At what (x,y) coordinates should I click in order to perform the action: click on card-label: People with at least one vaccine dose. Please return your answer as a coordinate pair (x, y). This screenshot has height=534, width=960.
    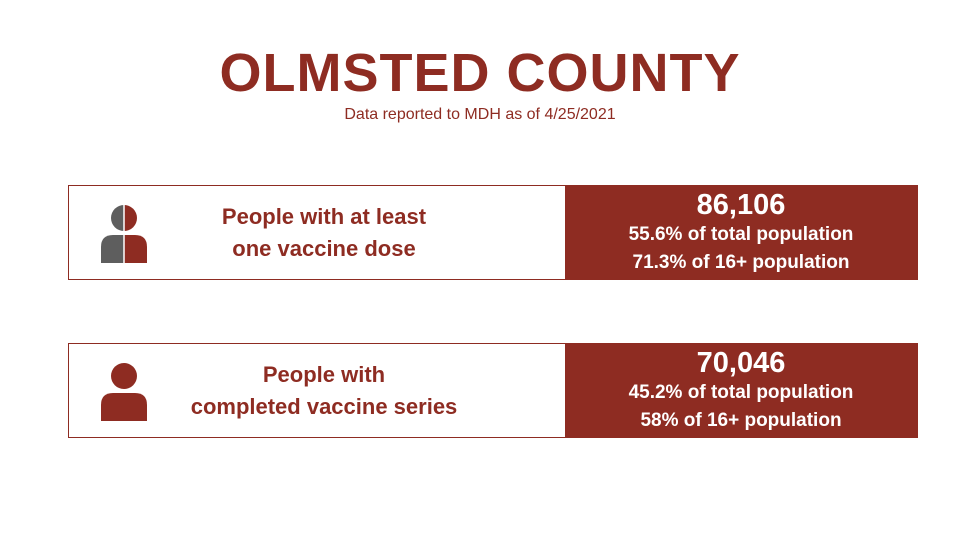
    Looking at the image, I should click on (324, 233).